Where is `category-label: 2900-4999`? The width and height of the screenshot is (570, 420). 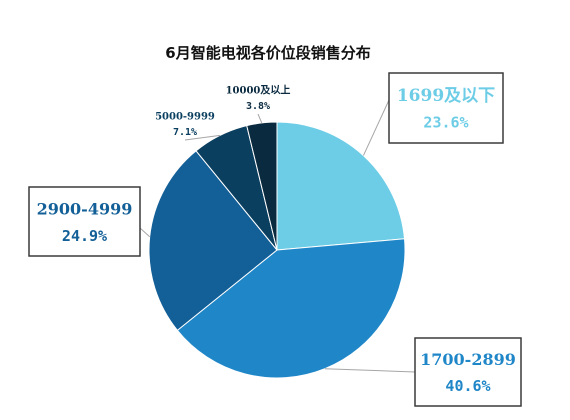 category-label: 2900-4999 is located at coordinates (85, 209).